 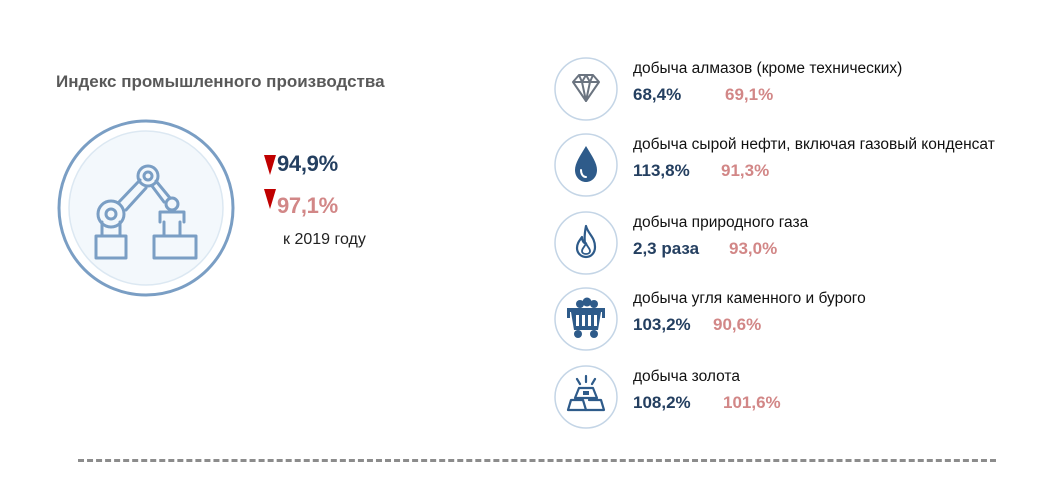 What do you see at coordinates (737, 324) in the screenshot?
I see `item-value-2: 90,6%` at bounding box center [737, 324].